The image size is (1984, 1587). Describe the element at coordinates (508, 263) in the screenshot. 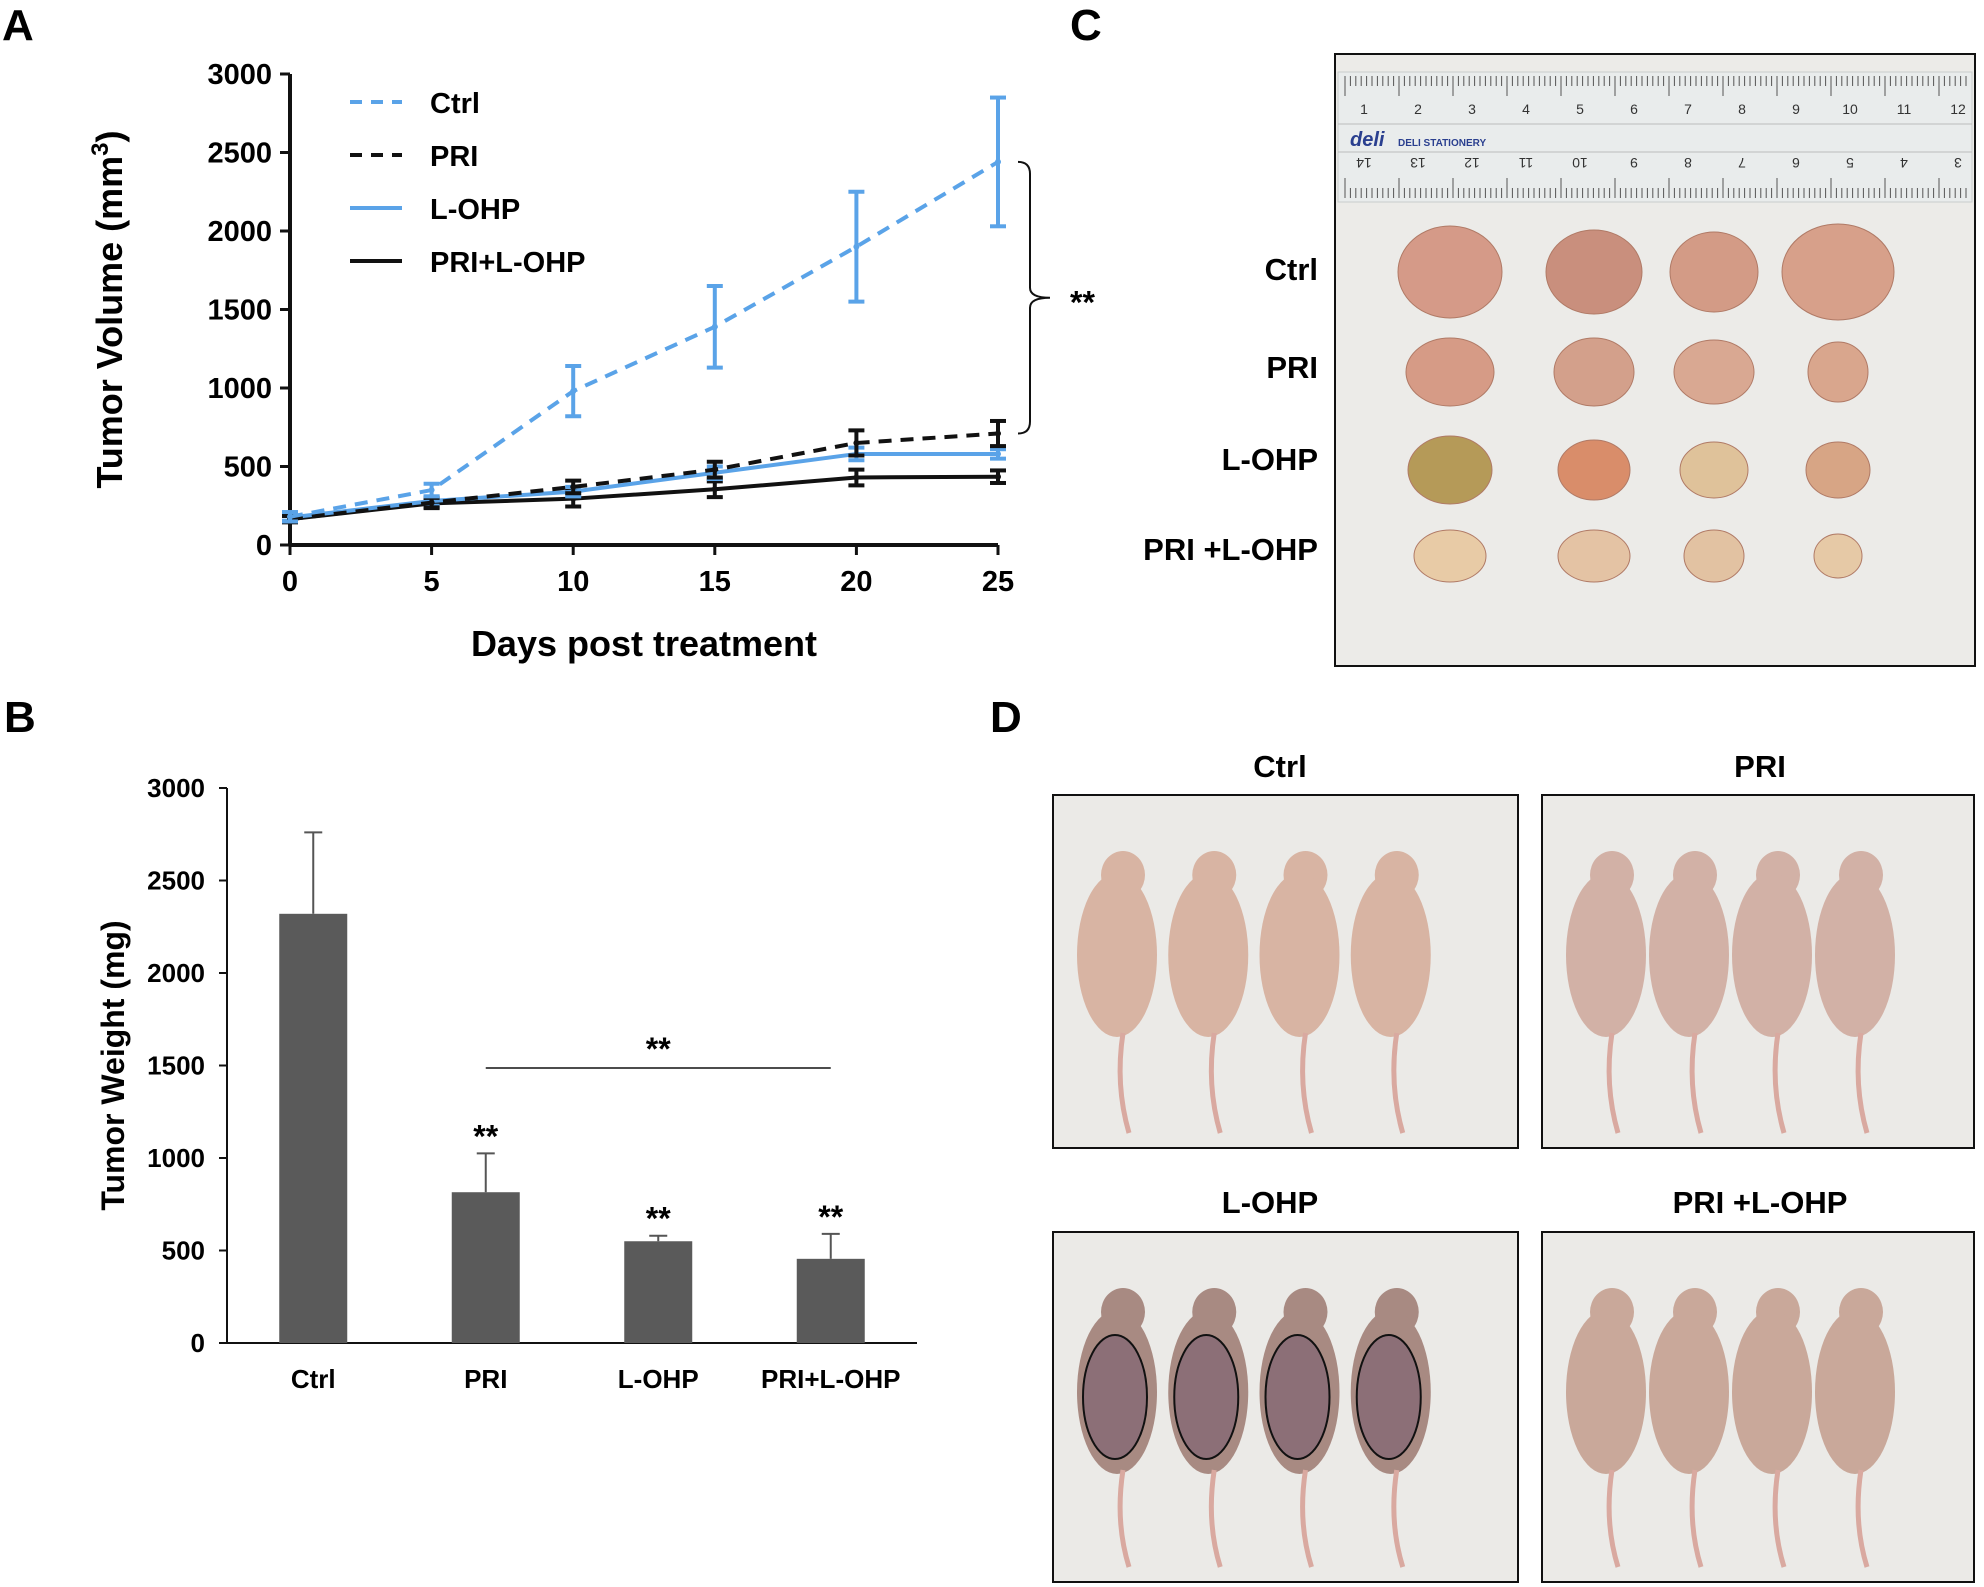

I see `legend-label: PRI+L-OHP` at that location.